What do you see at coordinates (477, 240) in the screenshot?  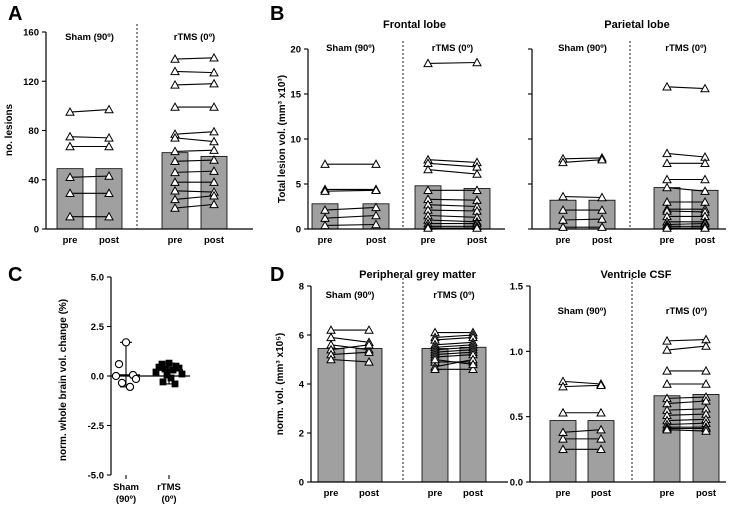 I see `frontal-x-label-post-1: post` at bounding box center [477, 240].